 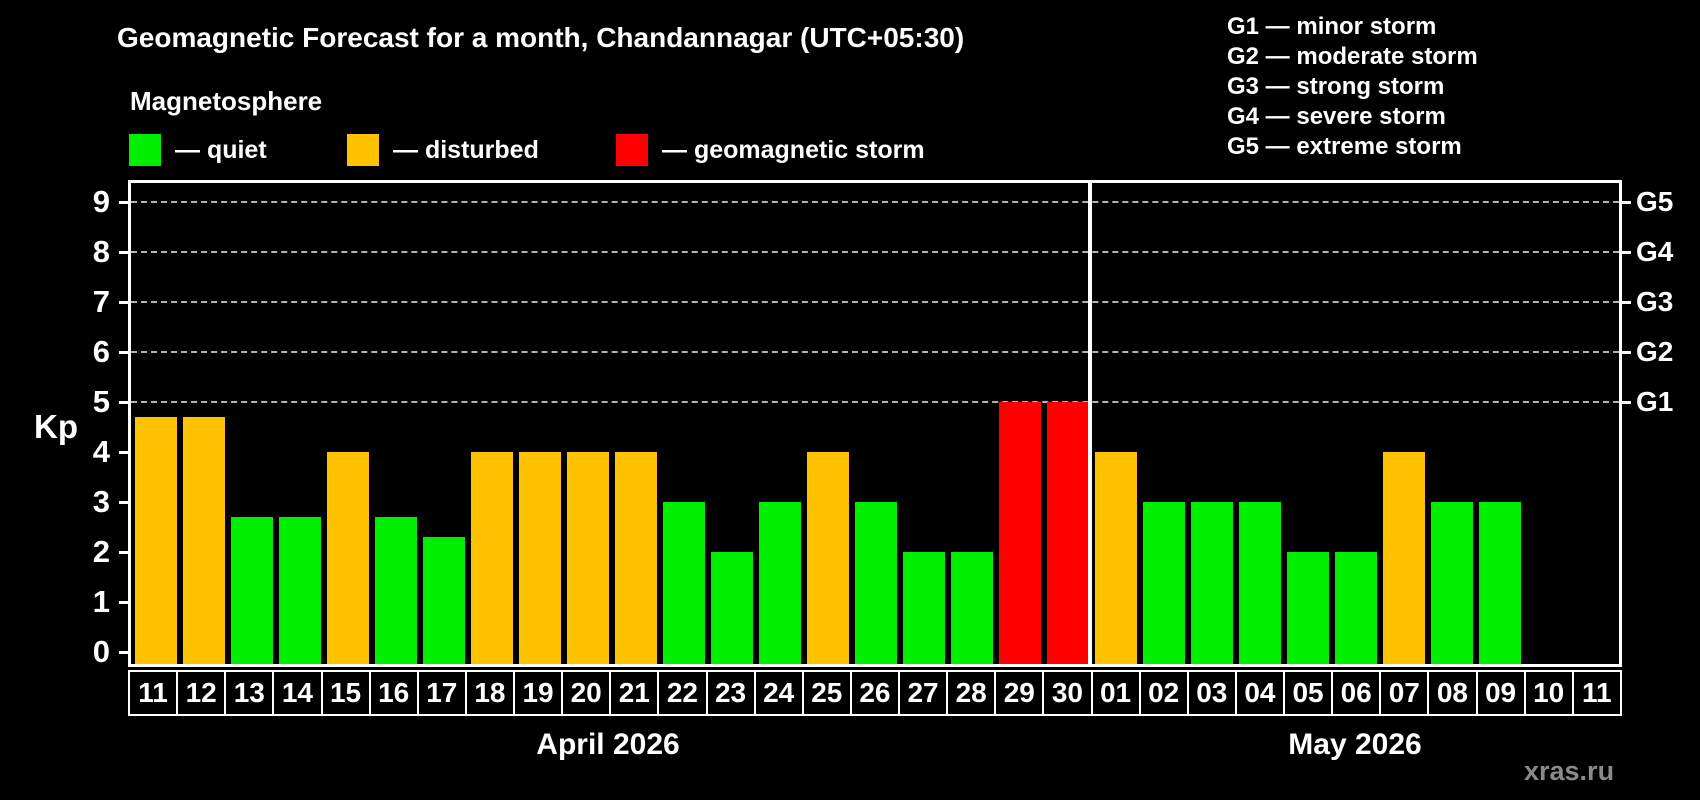 I want to click on month-label-april: April 2026, so click(x=608, y=744).